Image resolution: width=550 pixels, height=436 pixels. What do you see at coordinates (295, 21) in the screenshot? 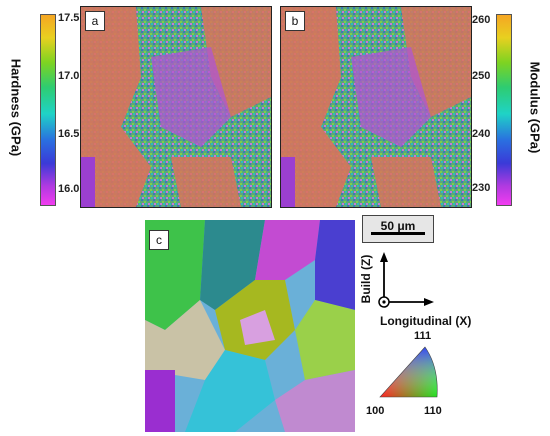
I see `panel-label-b: b` at bounding box center [295, 21].